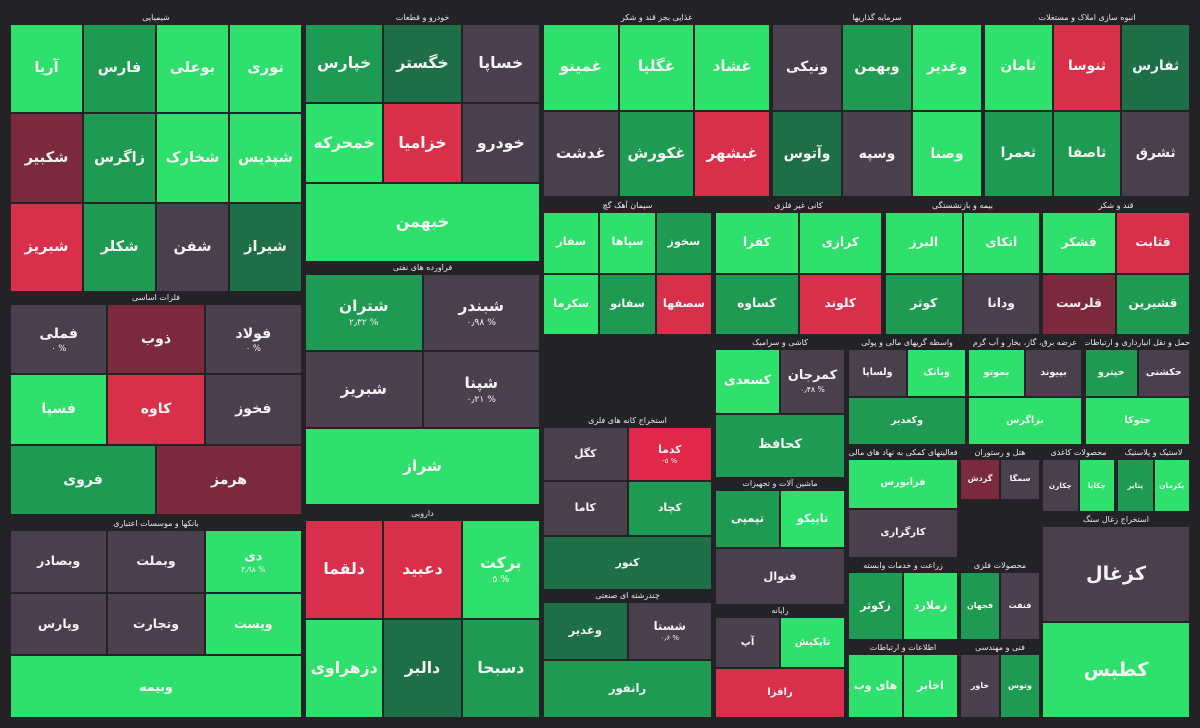  What do you see at coordinates (1053, 373) in the screenshot?
I see `stock-tile: بپیوند` at bounding box center [1053, 373].